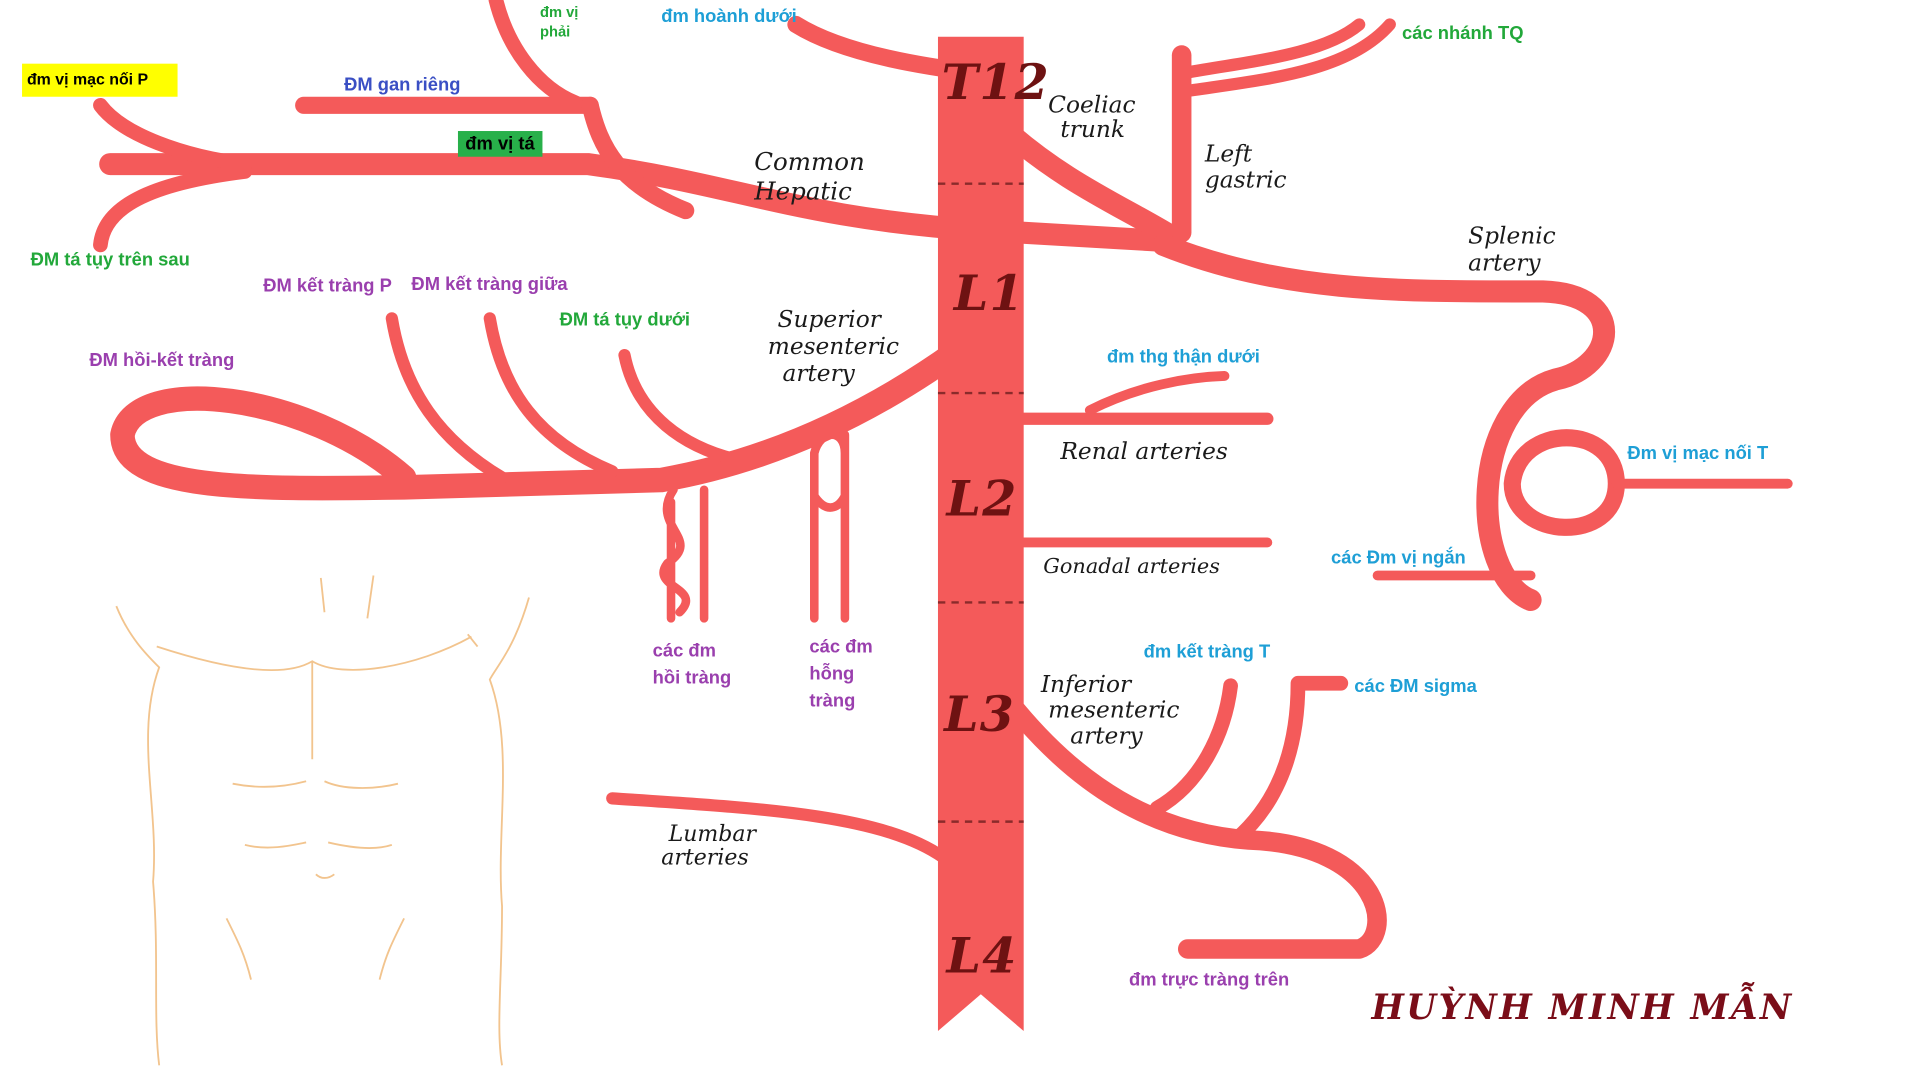 The image size is (1920, 1081). Describe the element at coordinates (327, 286) in the screenshot. I see `label-right-colic: ĐM kết tràng P` at that location.